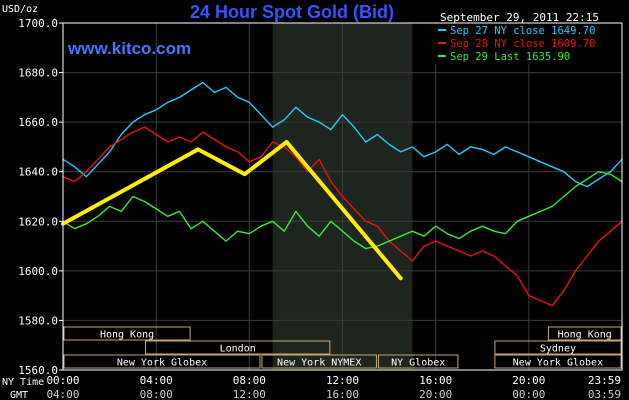  What do you see at coordinates (156, 394) in the screenshot?
I see `x-tick-label-gmt: 08:00` at bounding box center [156, 394].